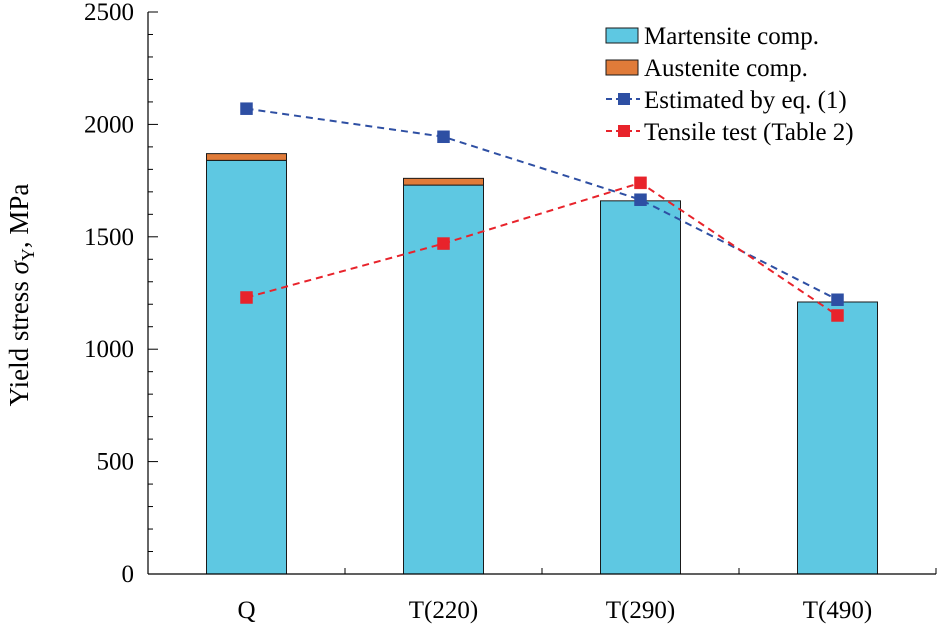 This screenshot has width=939, height=630. What do you see at coordinates (128, 574) in the screenshot?
I see `y-tick-label: 0` at bounding box center [128, 574].